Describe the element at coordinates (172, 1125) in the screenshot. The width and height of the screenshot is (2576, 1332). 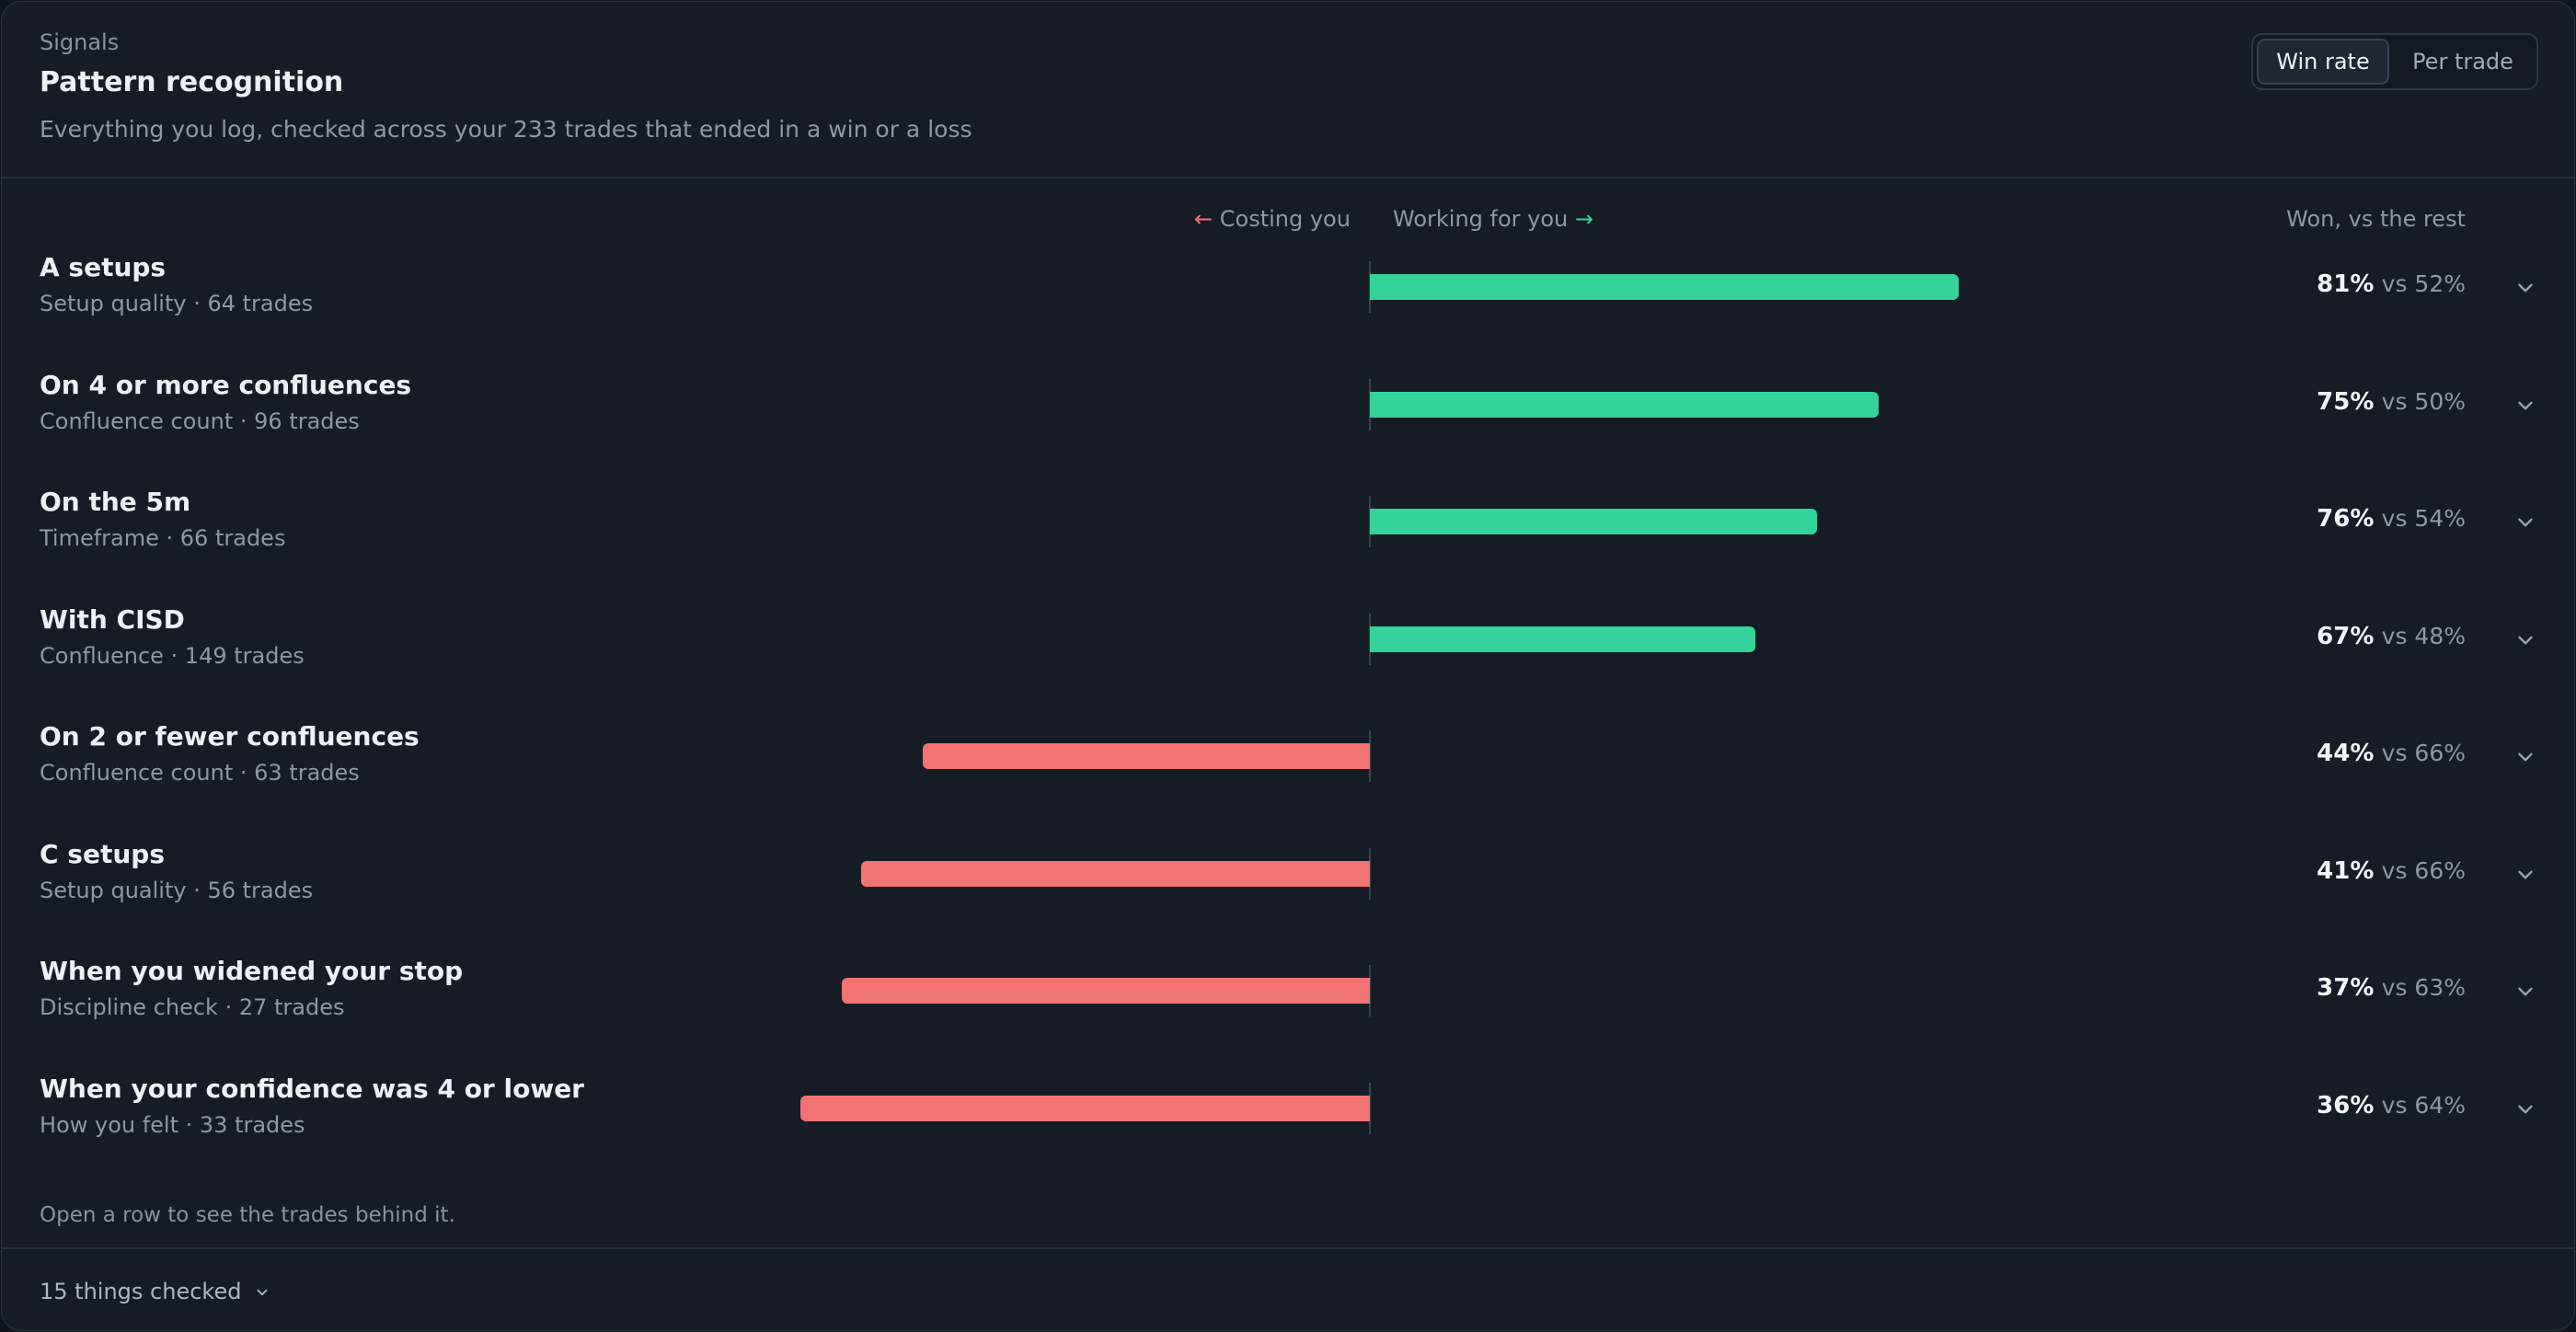
I see `signal-meta: How you felt · 33 trades` at that location.